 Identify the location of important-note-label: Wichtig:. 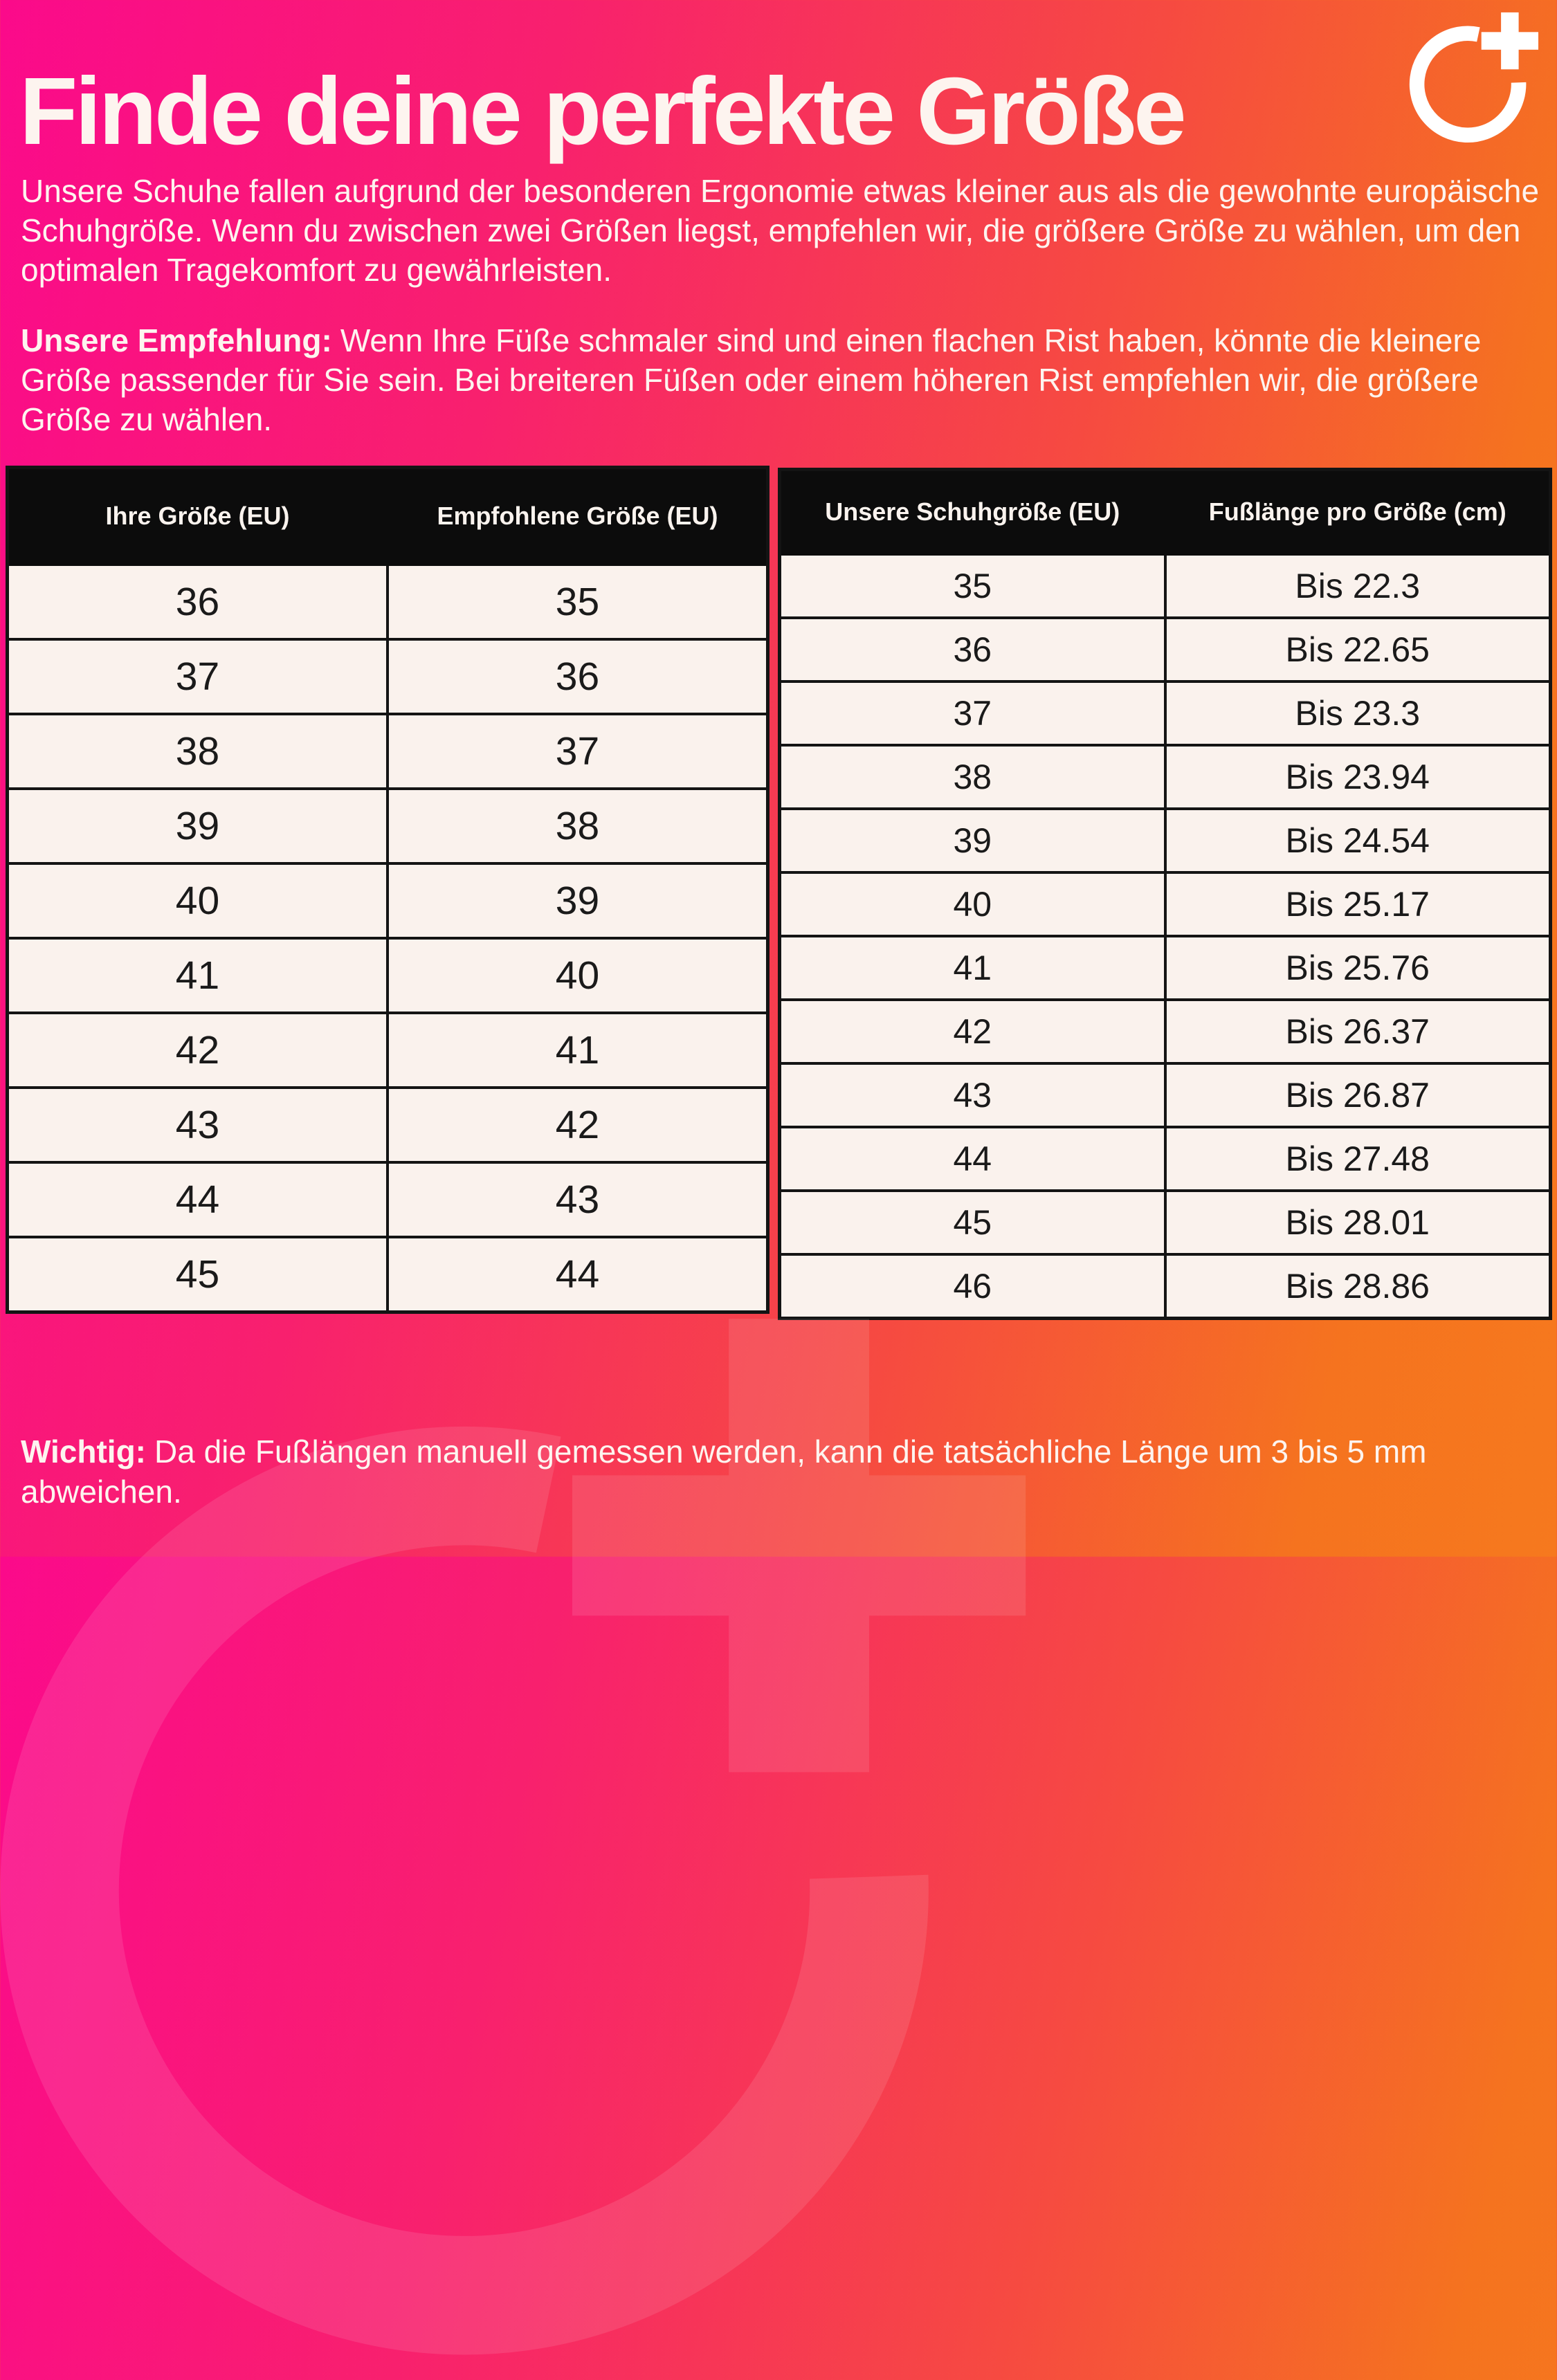
(83, 1452).